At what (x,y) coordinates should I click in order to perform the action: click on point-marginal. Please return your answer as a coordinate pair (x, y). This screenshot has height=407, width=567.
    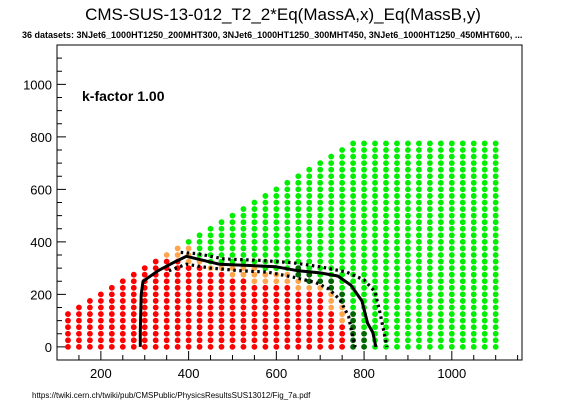
    Looking at the image, I should click on (166, 255).